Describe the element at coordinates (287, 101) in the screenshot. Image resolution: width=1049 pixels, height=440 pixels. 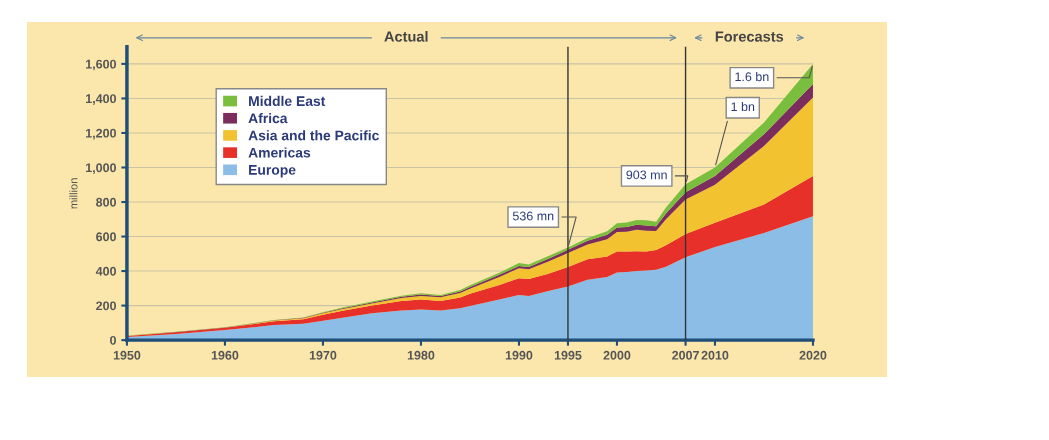
I see `legend-label: Middle East` at that location.